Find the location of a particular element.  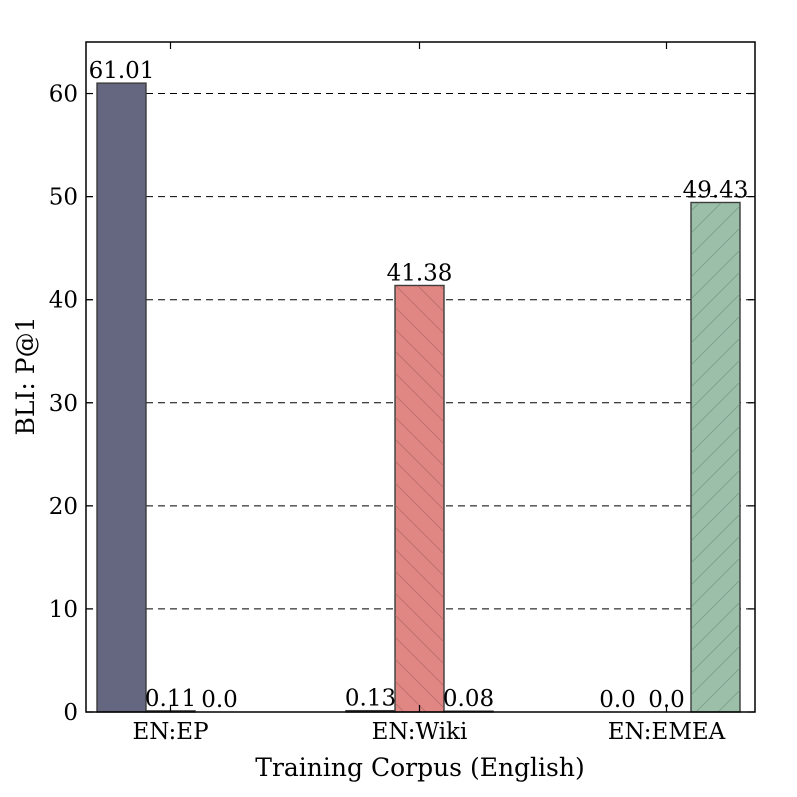

y-tick-label: 10 is located at coordinates (63, 610).